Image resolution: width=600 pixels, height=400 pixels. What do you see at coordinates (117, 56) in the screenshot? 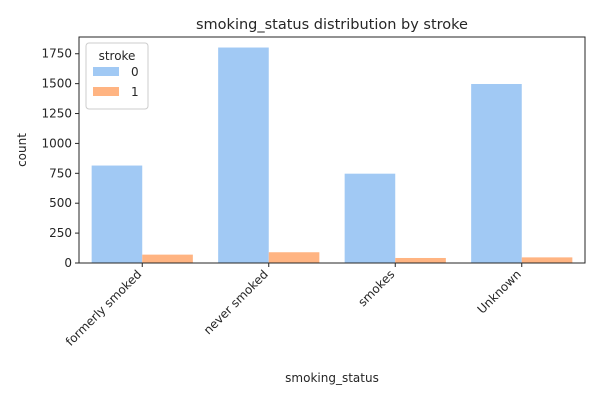
I see `legend-title: stroke` at bounding box center [117, 56].